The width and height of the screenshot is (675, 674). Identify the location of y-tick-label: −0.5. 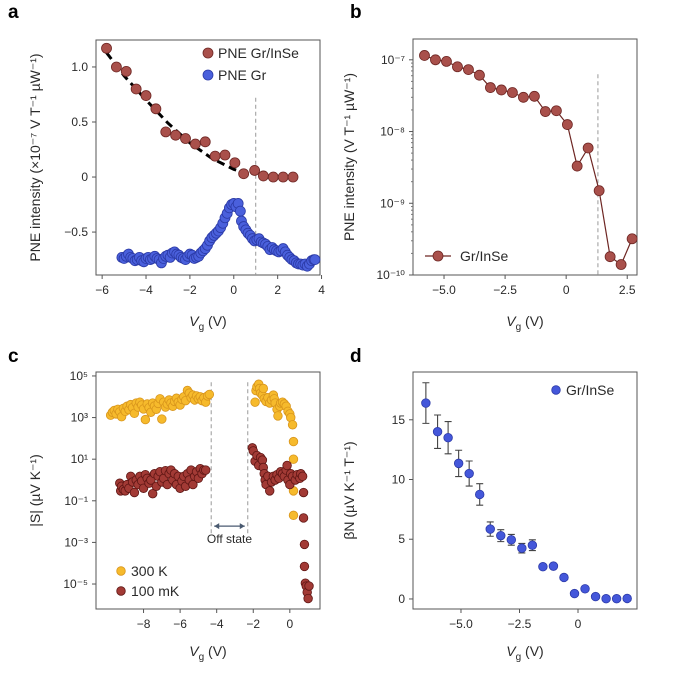
(76, 232).